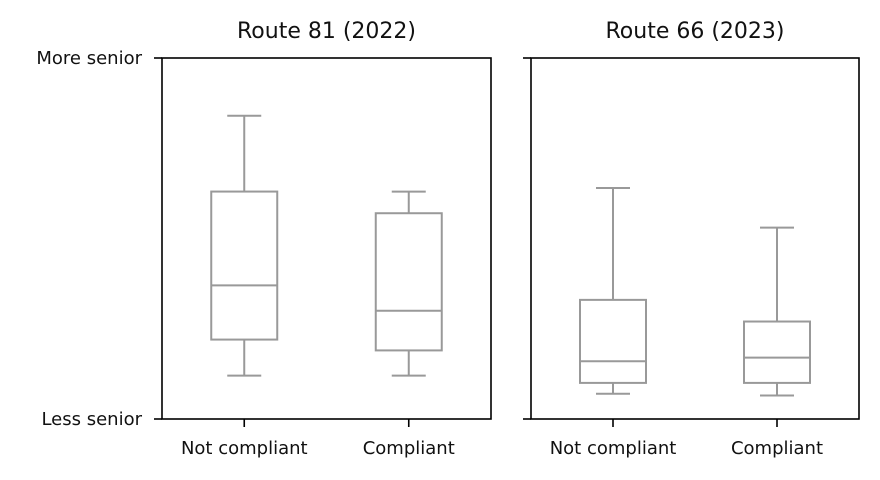 The width and height of the screenshot is (880, 480). Describe the element at coordinates (326, 31) in the screenshot. I see `panel-title-1: Route 81 (2022)` at that location.